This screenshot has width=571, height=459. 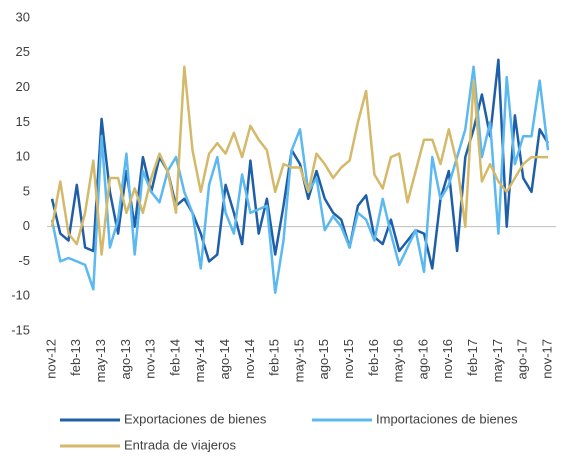 What do you see at coordinates (180, 444) in the screenshot?
I see `legend-label: Entrada de viajeros` at bounding box center [180, 444].